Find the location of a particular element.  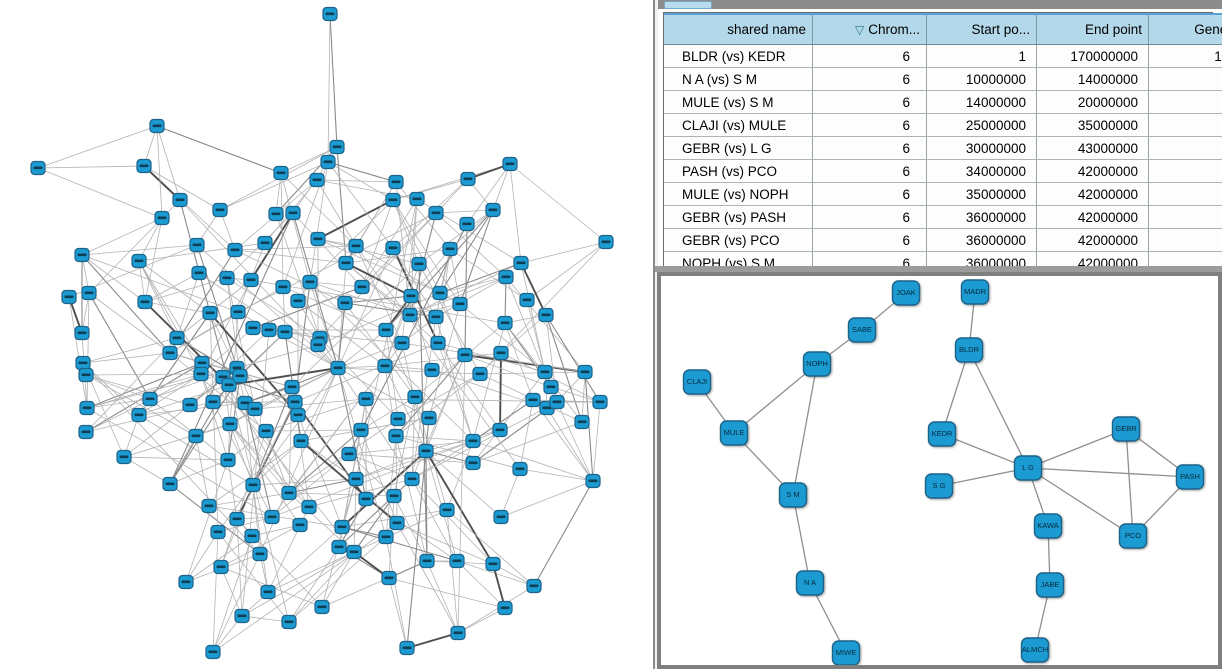

subnetwork-node-joak: JOAK is located at coordinates (906, 293).